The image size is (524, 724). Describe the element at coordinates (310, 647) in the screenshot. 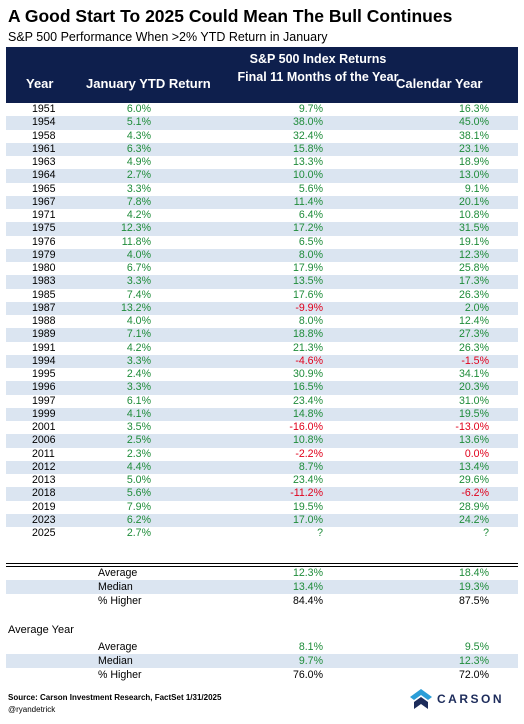

I see `summary-final-11-months: 8.1%` at that location.